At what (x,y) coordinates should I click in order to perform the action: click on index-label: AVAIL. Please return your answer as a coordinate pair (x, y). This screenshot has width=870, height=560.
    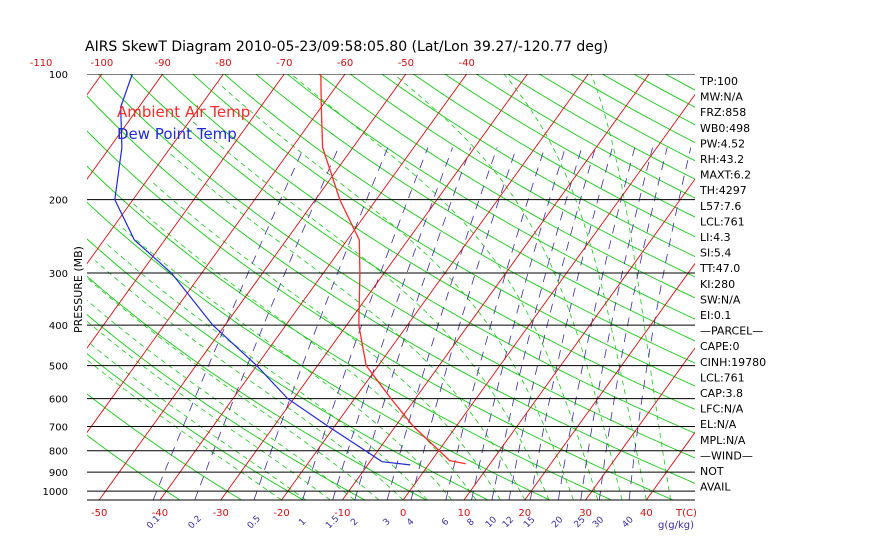
    Looking at the image, I should click on (715, 487).